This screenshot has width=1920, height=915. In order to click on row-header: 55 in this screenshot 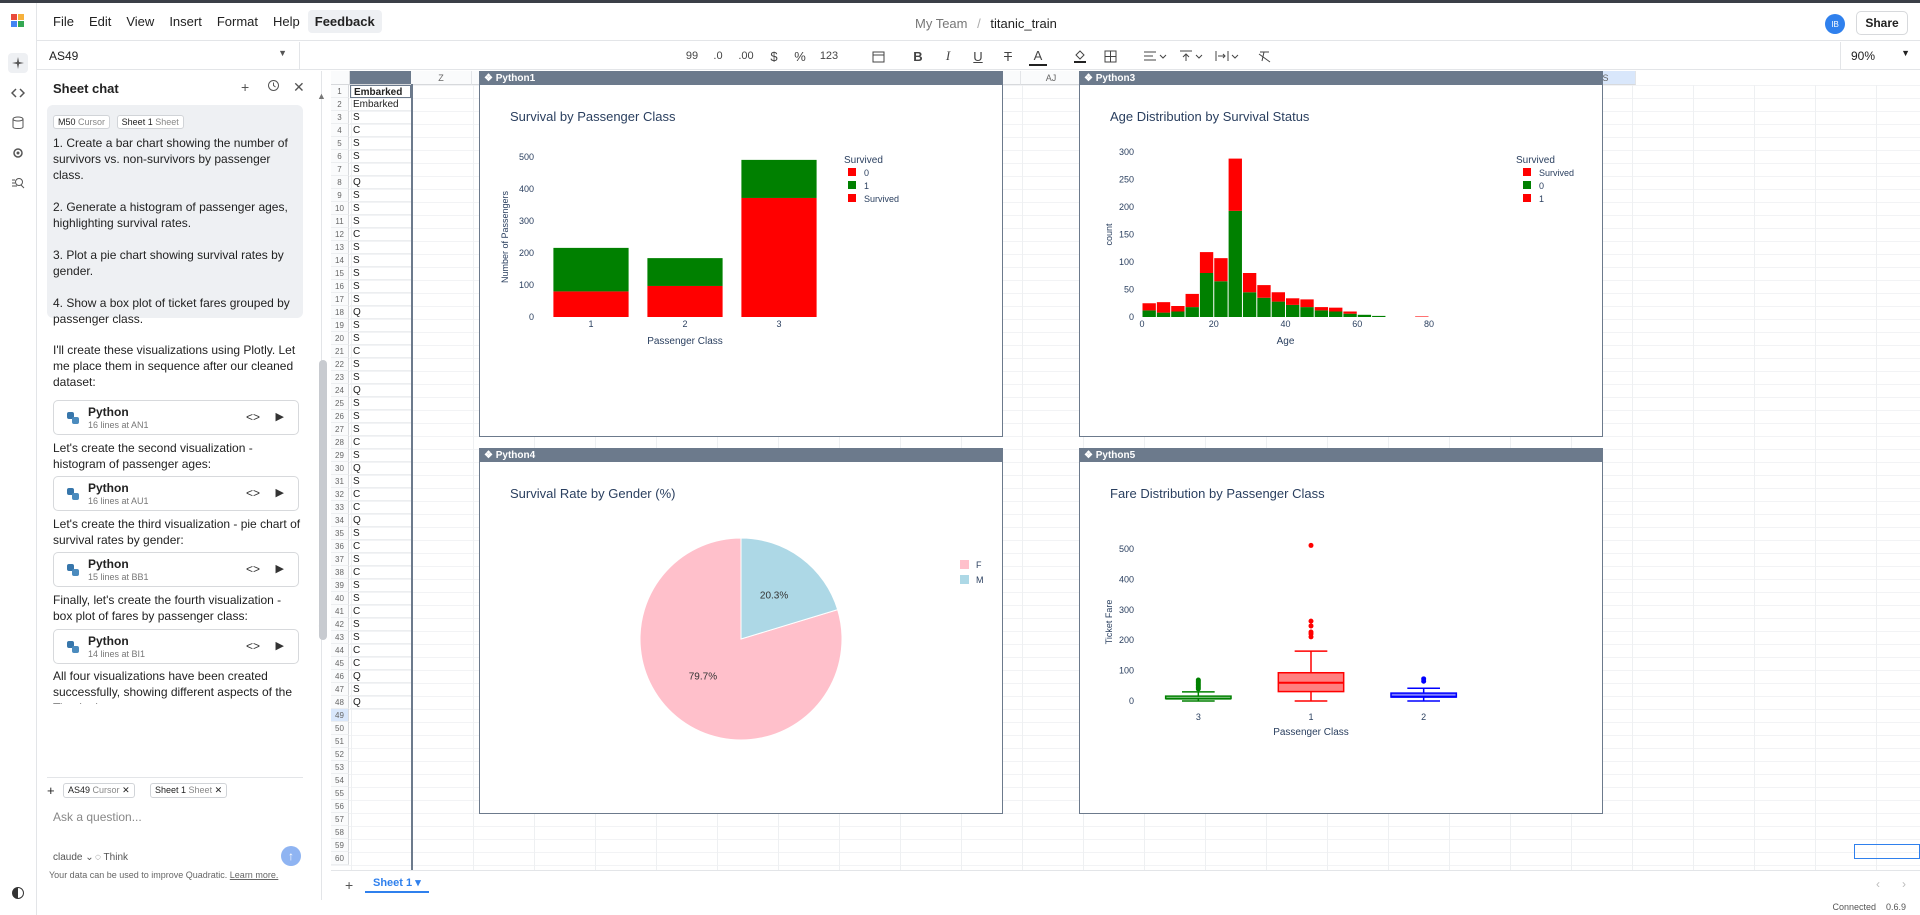, I will do `click(340, 793)`.